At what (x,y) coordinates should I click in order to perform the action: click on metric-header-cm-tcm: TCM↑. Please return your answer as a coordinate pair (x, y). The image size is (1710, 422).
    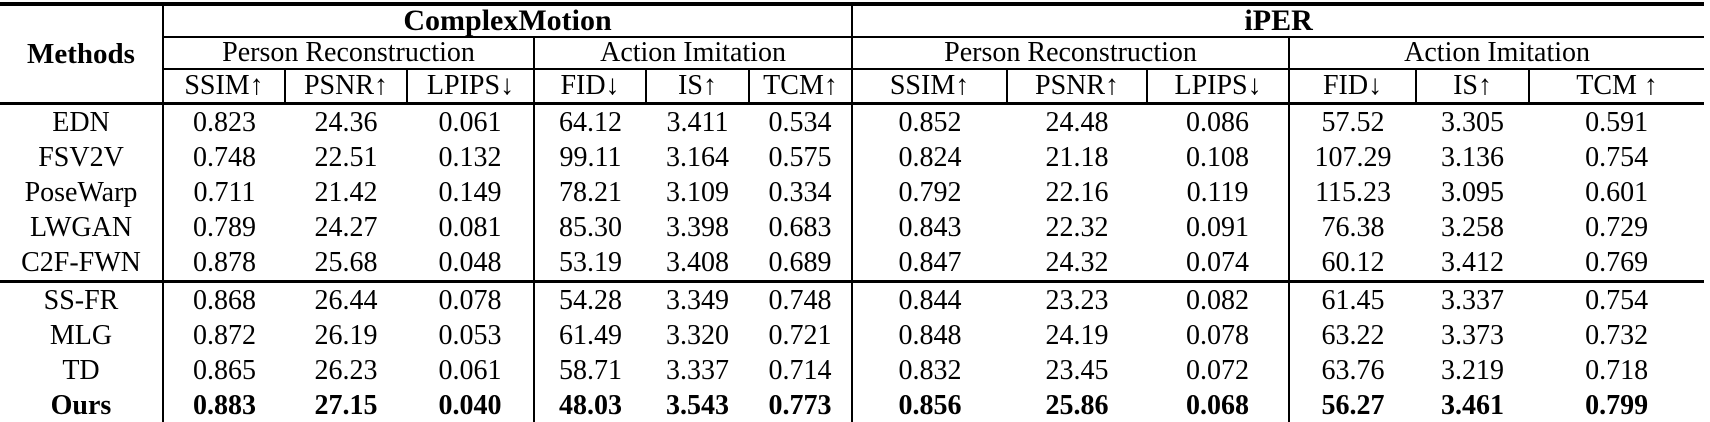
    Looking at the image, I should click on (801, 87).